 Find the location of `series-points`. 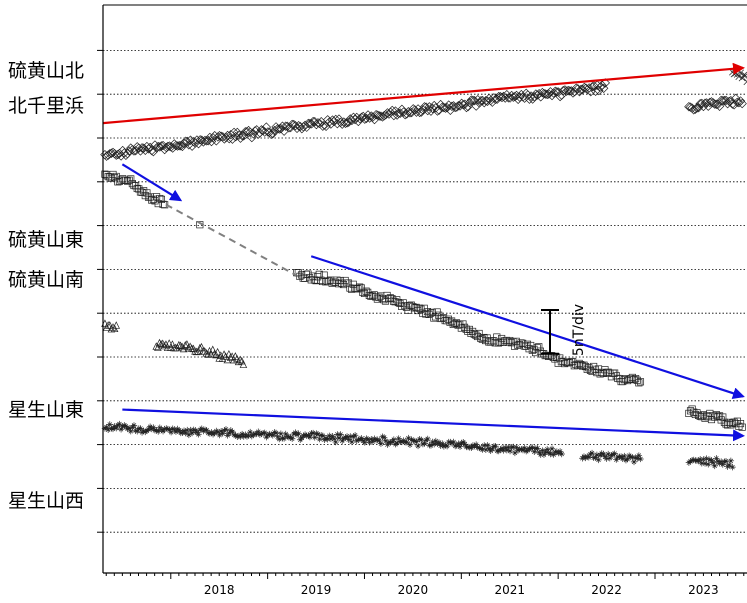

series-points is located at coordinates (418, 445).